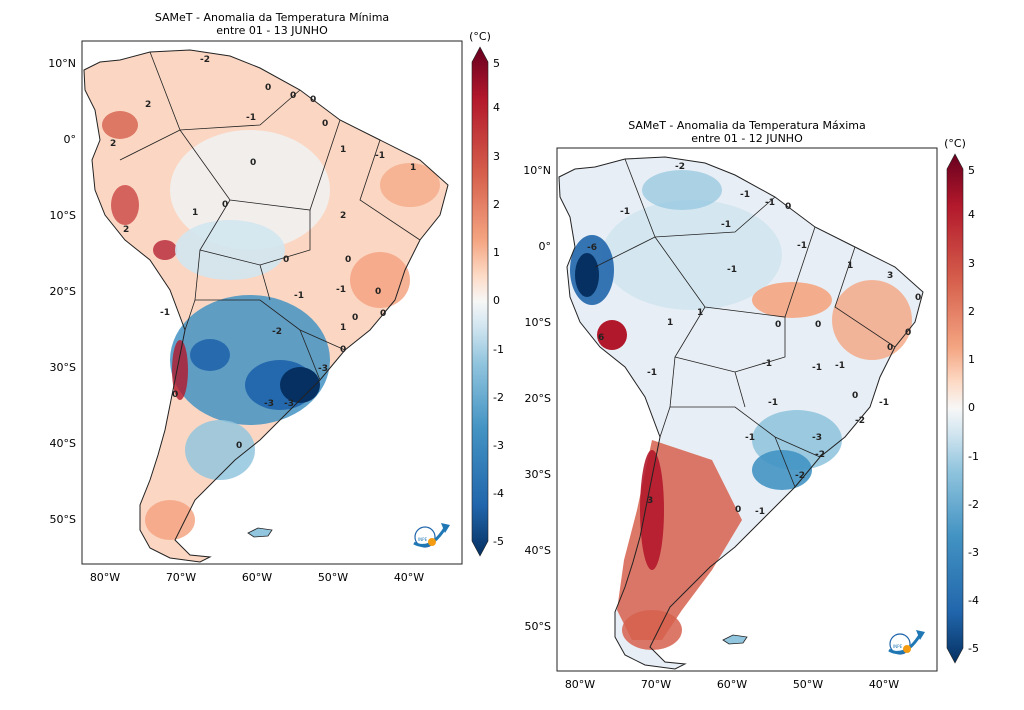  What do you see at coordinates (971, 263) in the screenshot?
I see `right-colorbar-tick: 3` at bounding box center [971, 263].